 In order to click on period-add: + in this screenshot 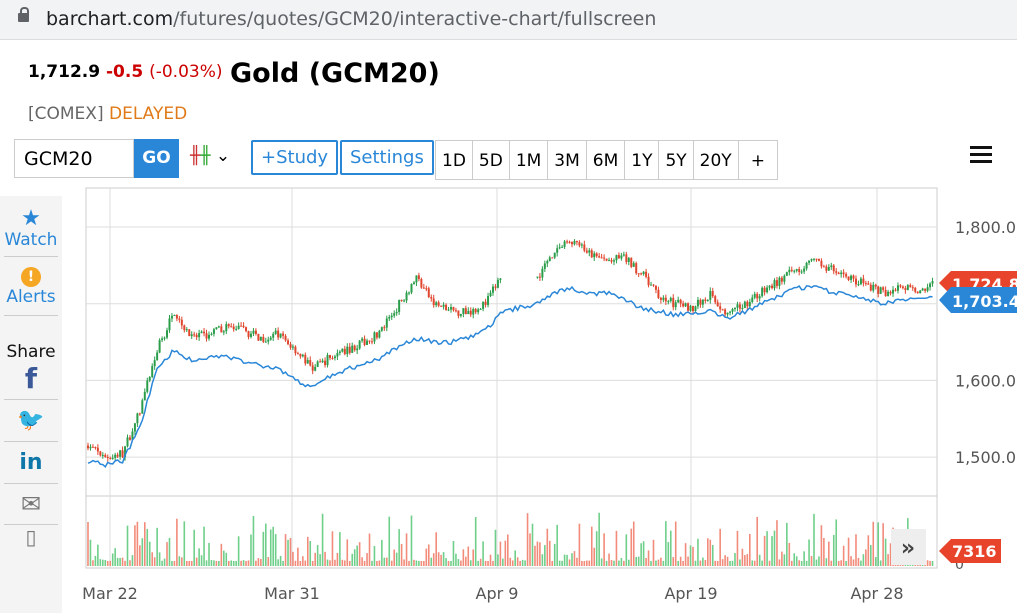, I will do `click(757, 161)`.